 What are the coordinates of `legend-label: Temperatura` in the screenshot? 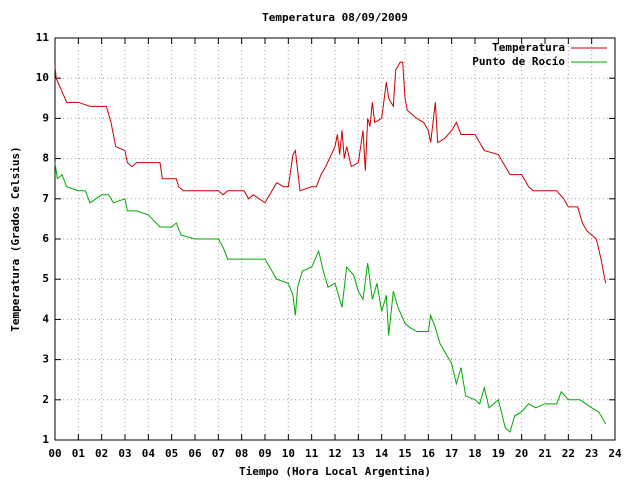 It's located at (528, 47).